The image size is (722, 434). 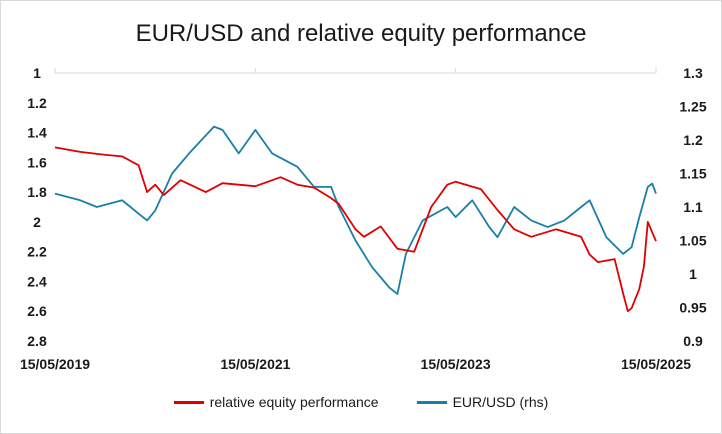 What do you see at coordinates (693, 207) in the screenshot?
I see `y-right-tick-label: 1.1` at bounding box center [693, 207].